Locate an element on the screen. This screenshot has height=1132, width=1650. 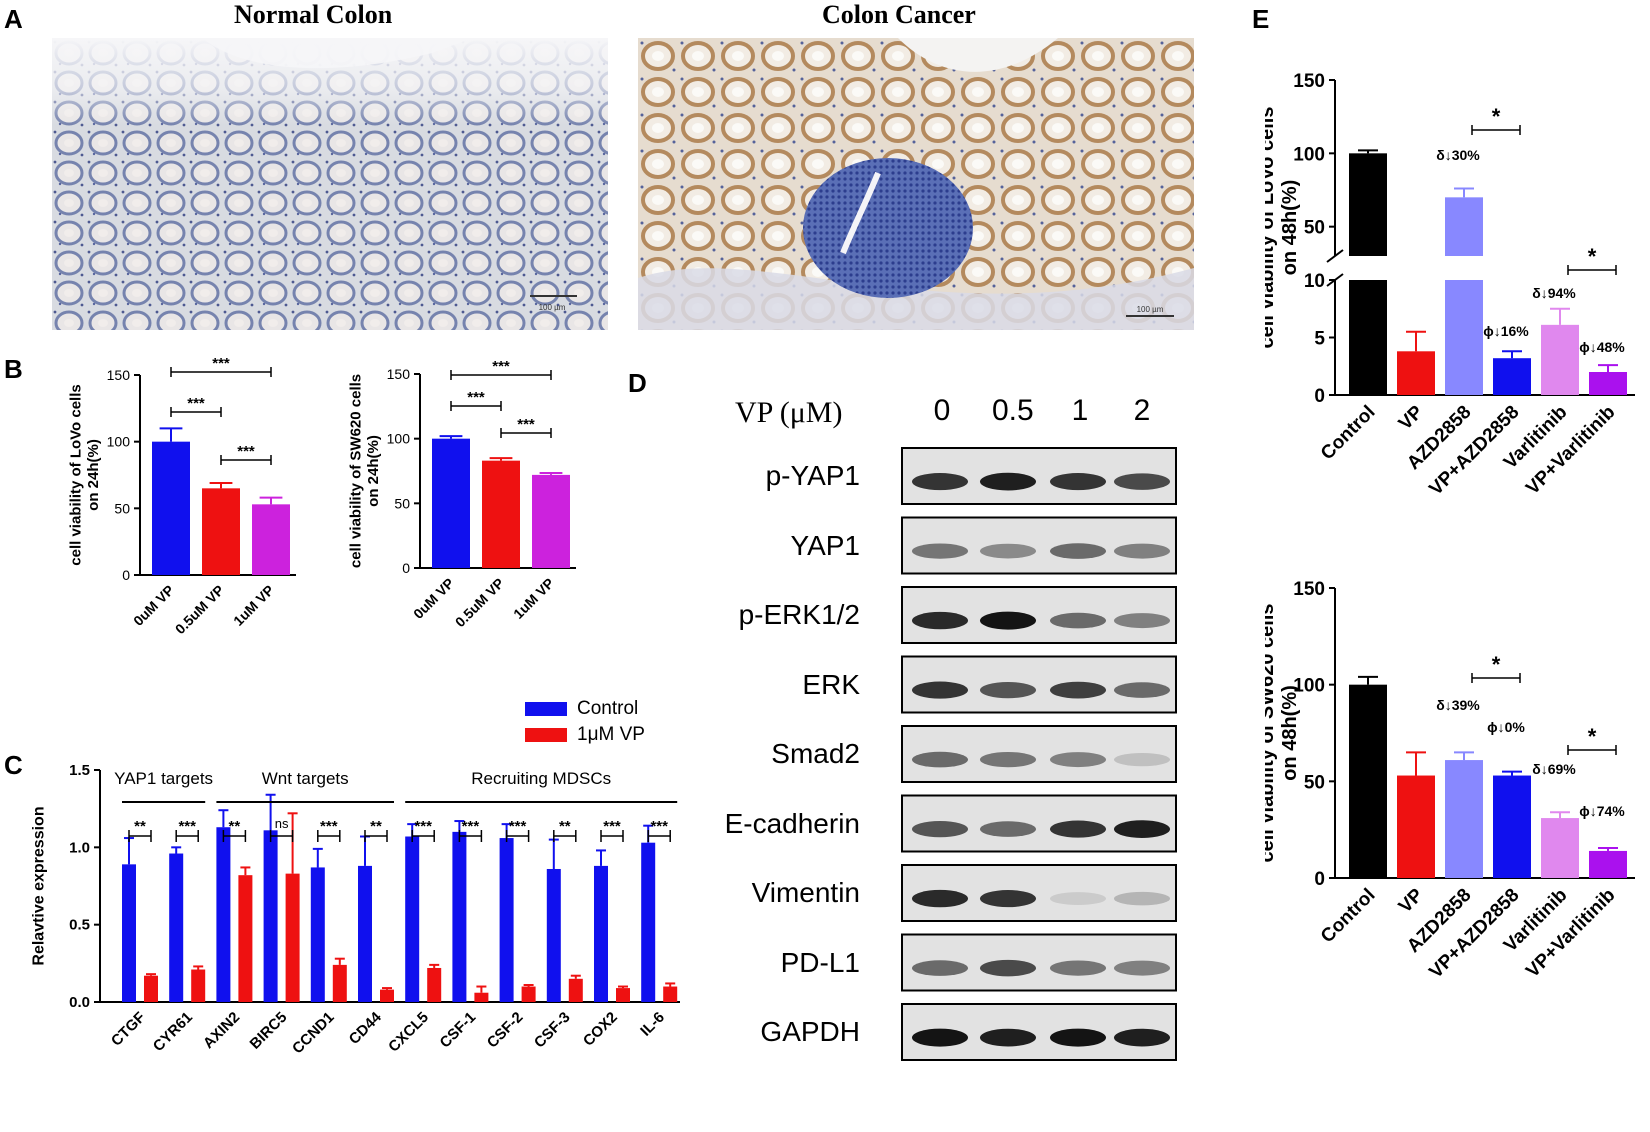
category-label: CSF-1 is located at coordinates (458, 1030).